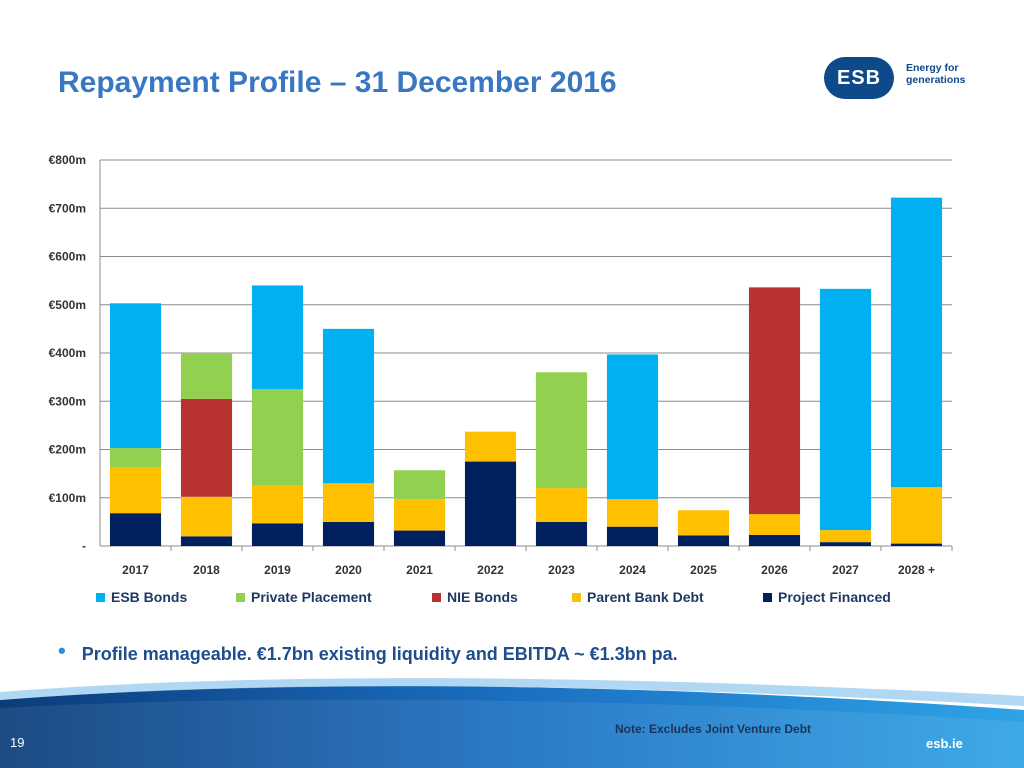  Describe the element at coordinates (859, 78) in the screenshot. I see `esb-logo-mark: ESB` at that location.